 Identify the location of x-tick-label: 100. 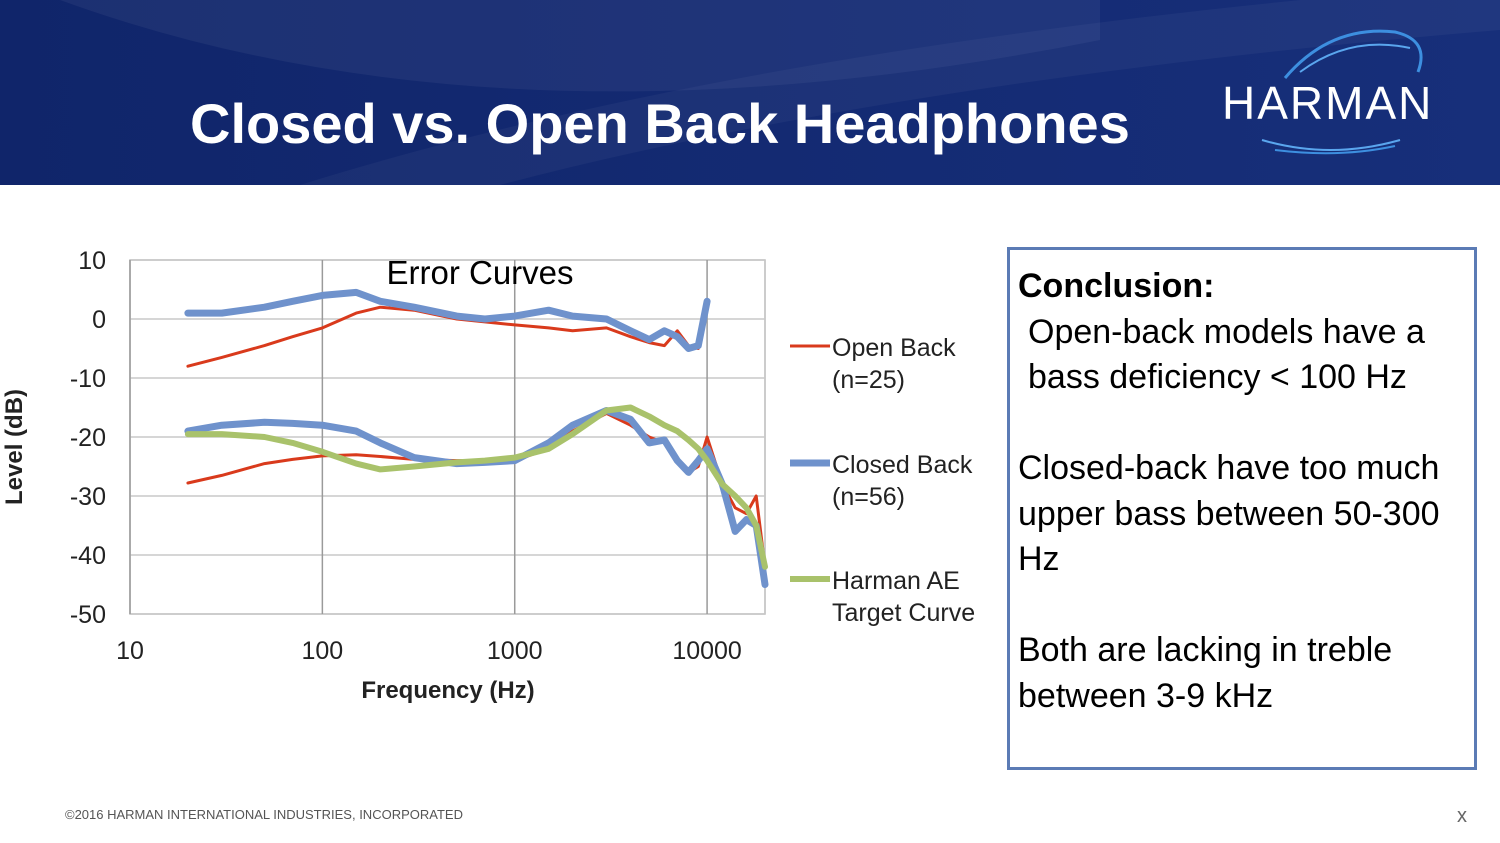
(323, 651).